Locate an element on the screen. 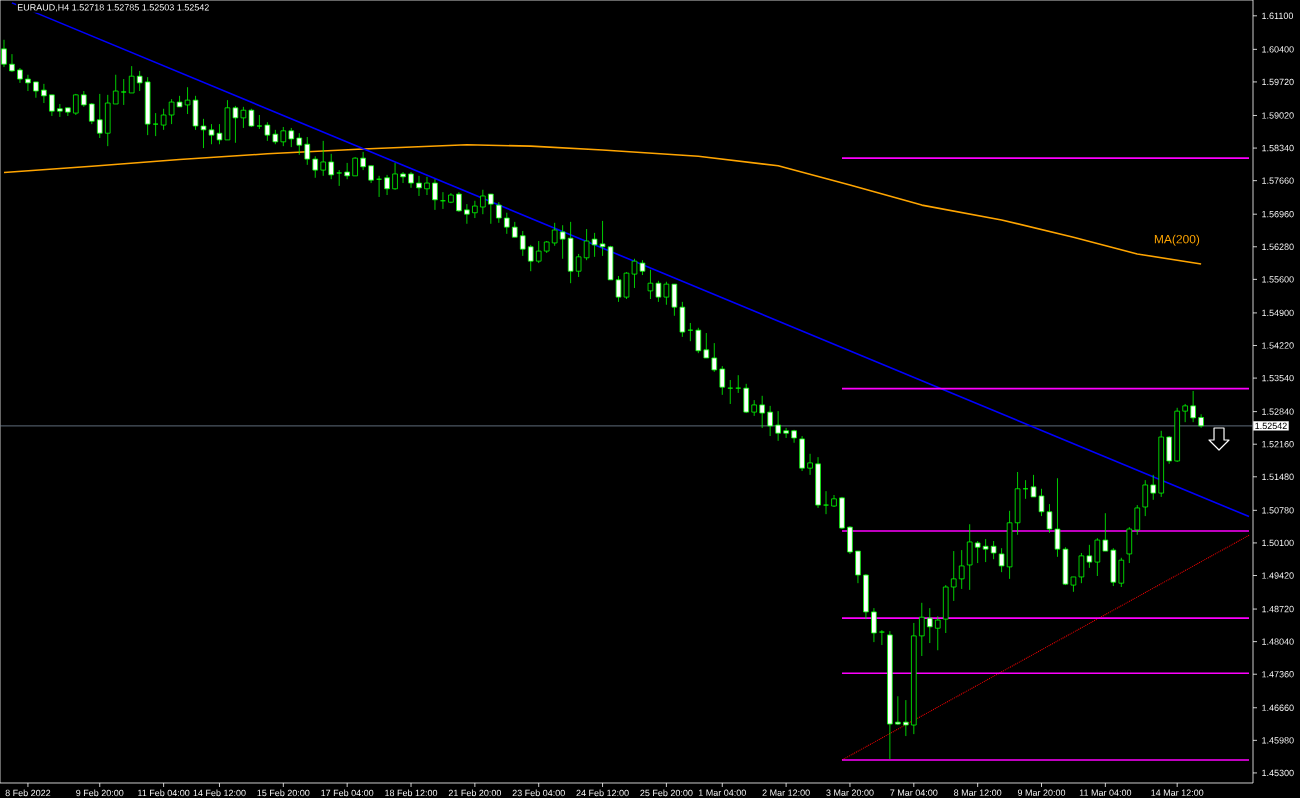 The image size is (1300, 798). y-tick-label: 1.50100 is located at coordinates (1278, 543).